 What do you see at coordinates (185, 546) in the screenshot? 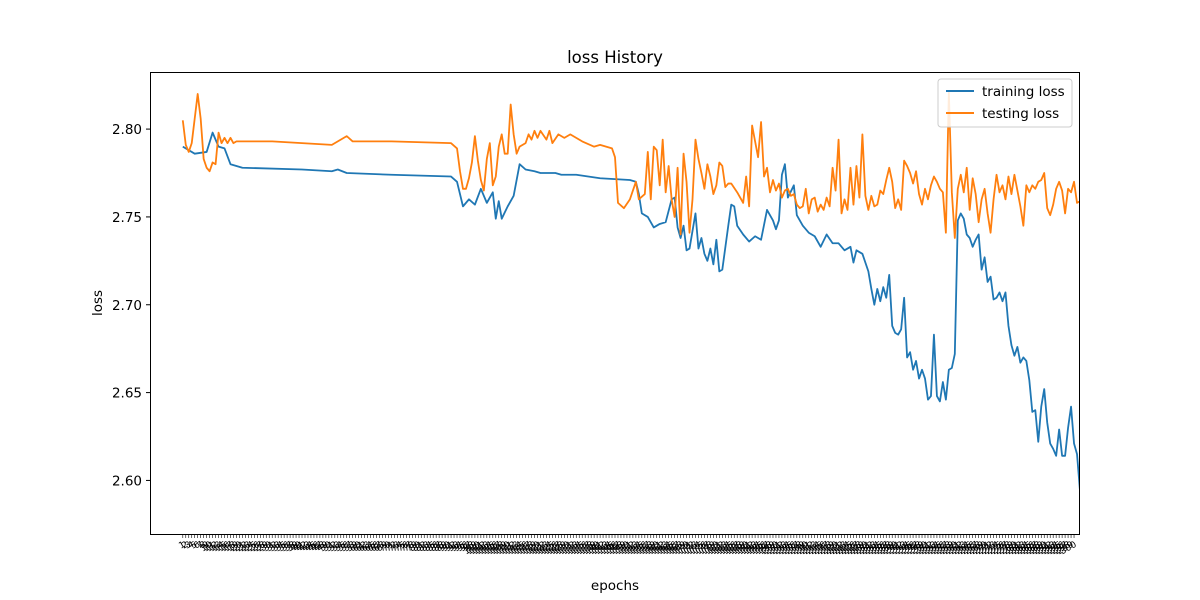
I see `x-tick-label: 2` at bounding box center [185, 546].